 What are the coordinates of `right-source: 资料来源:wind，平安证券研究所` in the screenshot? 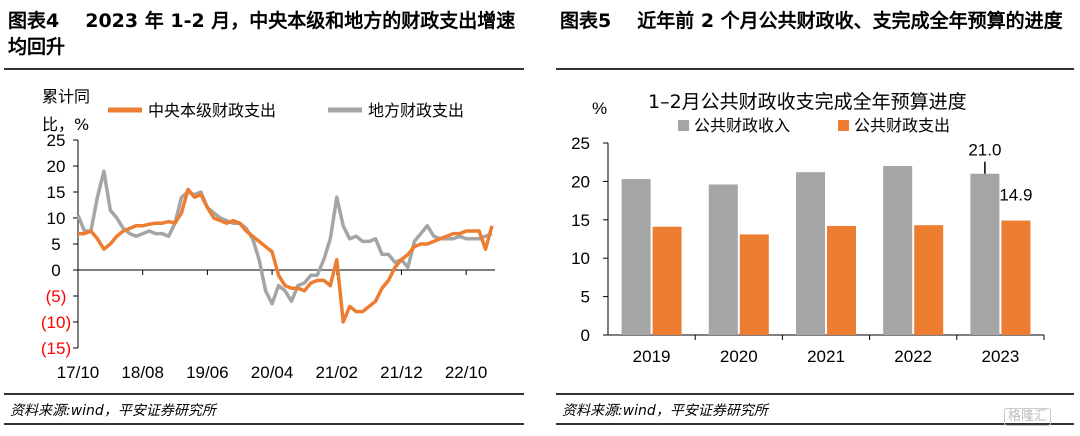 It's located at (665, 411).